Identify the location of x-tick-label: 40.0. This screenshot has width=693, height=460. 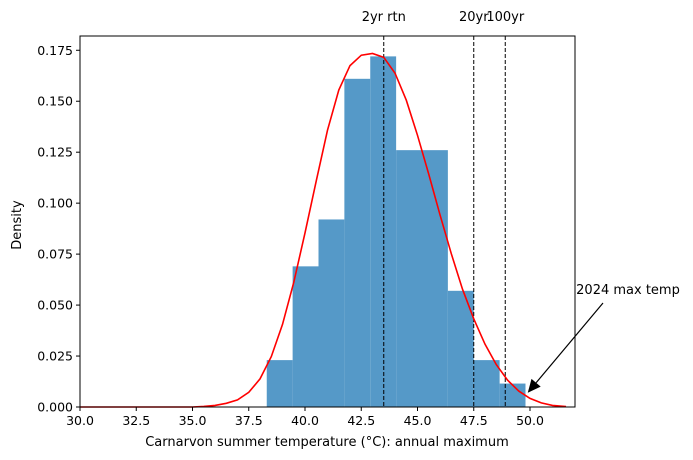
(305, 420).